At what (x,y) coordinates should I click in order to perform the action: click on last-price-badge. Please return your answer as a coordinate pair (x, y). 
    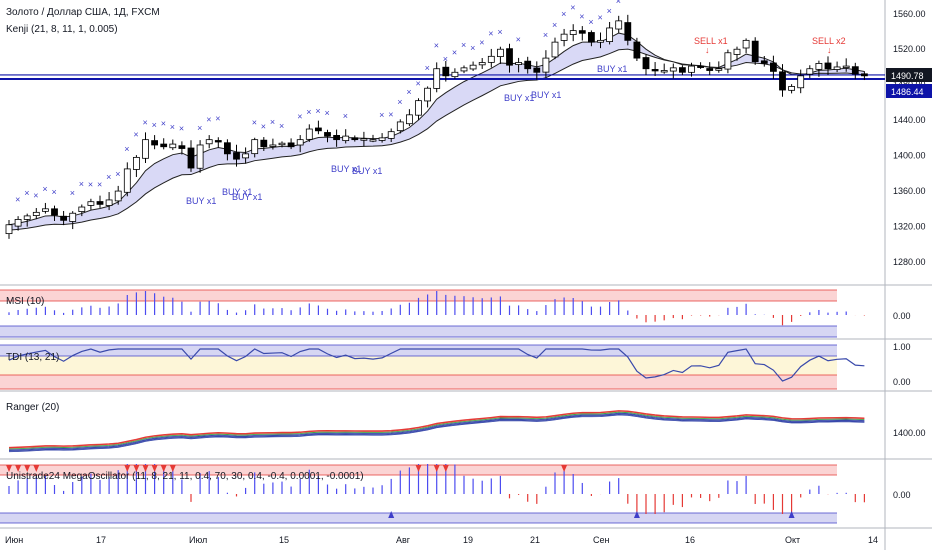
    Looking at the image, I should click on (909, 75).